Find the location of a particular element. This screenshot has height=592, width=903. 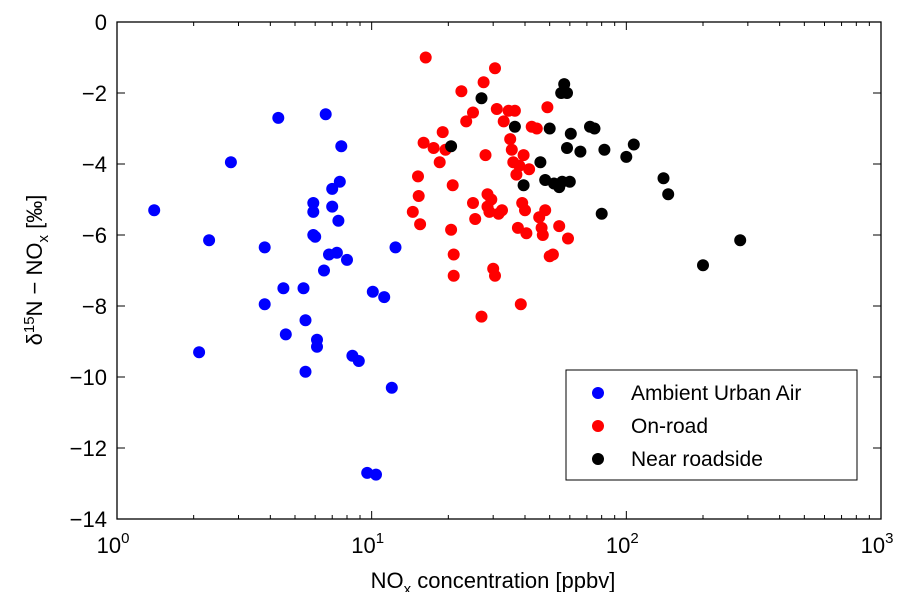

x-axis-label-sub: x is located at coordinates (408, 586).